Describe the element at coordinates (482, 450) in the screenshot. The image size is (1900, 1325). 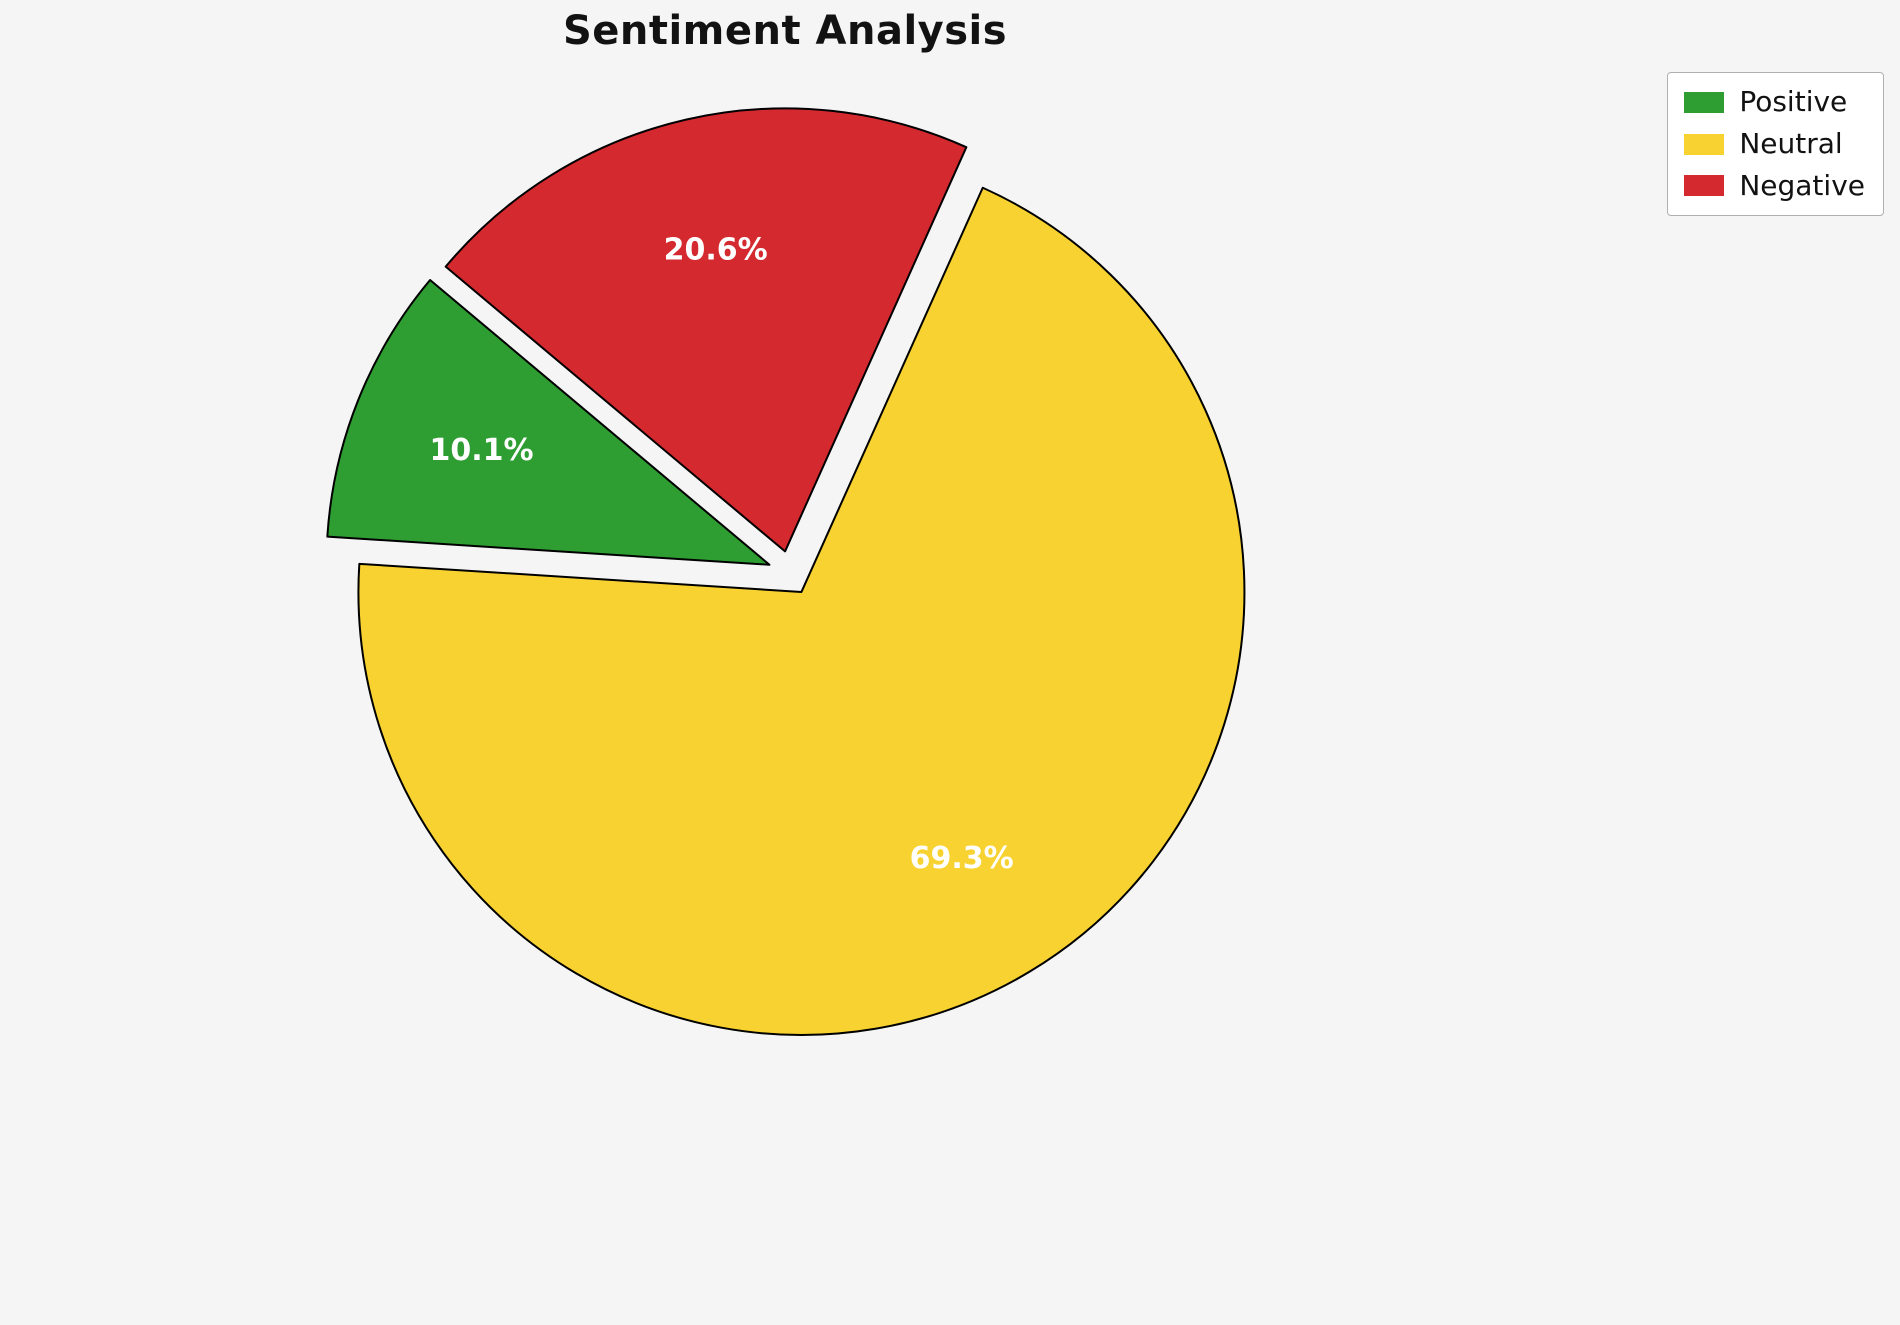
I see `pie-slice-percent-label-positive: 10.1%` at that location.